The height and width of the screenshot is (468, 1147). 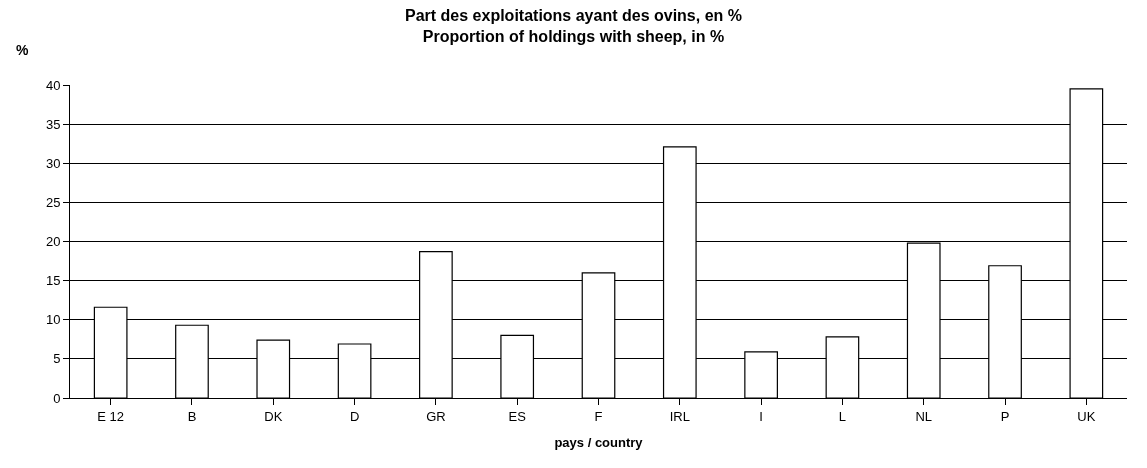 What do you see at coordinates (53, 85) in the screenshot?
I see `y-tick-label: 40` at bounding box center [53, 85].